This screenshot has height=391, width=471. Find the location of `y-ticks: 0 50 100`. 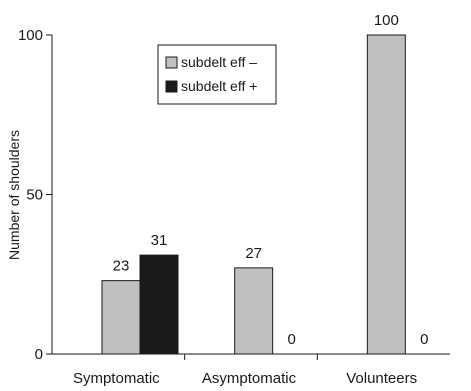

y-ticks: 0 50 100 is located at coordinates (35, 195).